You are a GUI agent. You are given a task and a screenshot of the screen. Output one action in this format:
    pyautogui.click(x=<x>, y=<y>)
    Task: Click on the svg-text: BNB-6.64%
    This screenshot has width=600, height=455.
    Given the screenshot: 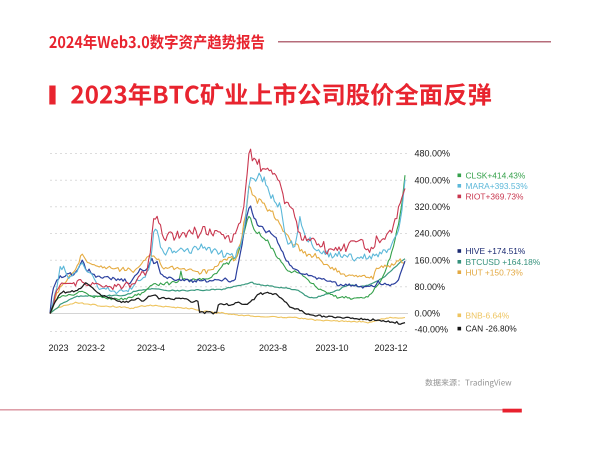 What is the action you would take?
    pyautogui.click(x=488, y=315)
    